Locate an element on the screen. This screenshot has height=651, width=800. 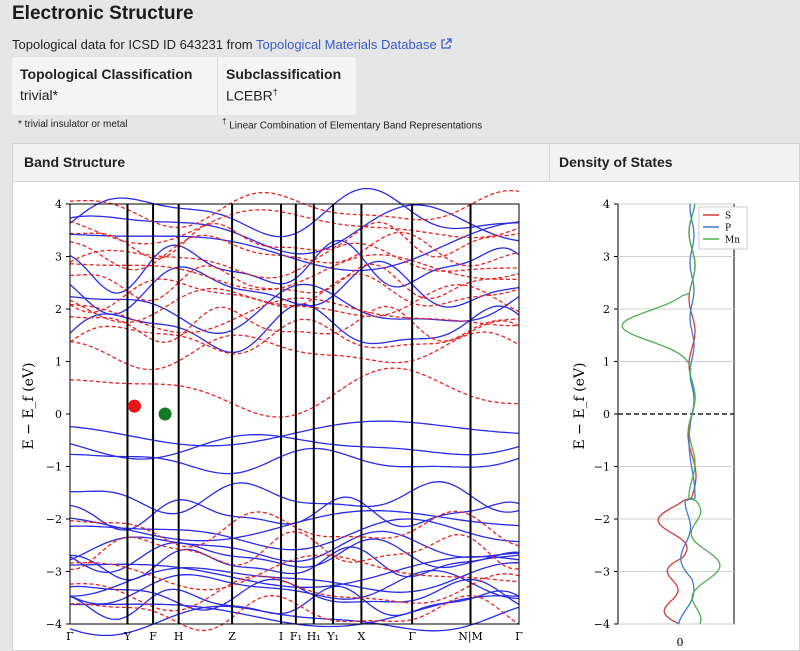
band-xtick-label: F is located at coordinates (153, 636).